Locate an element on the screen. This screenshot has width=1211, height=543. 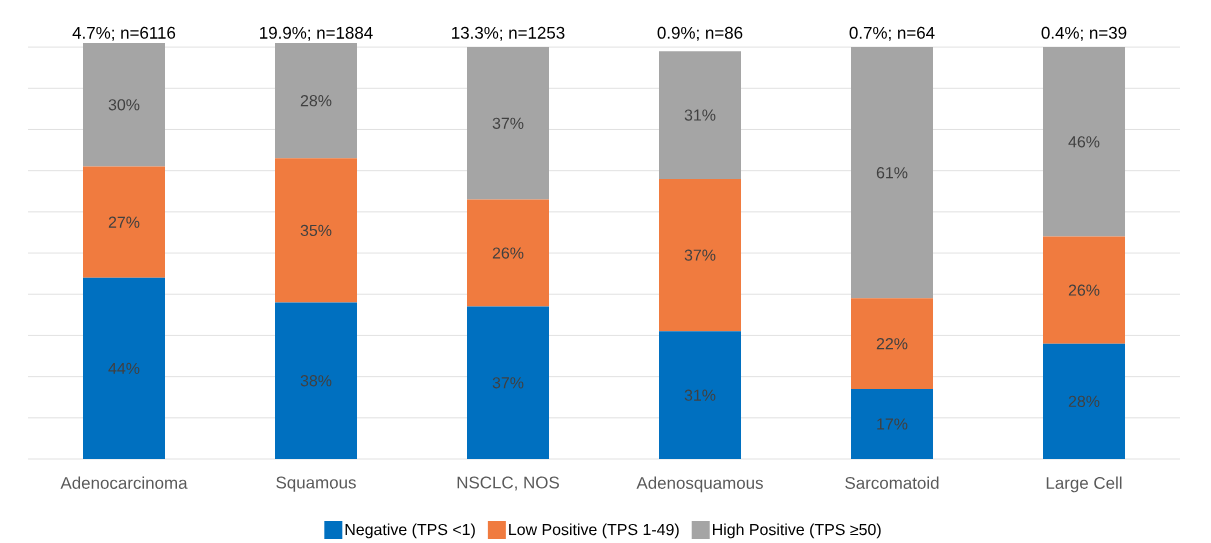
data-label: 46% is located at coordinates (1084, 142).